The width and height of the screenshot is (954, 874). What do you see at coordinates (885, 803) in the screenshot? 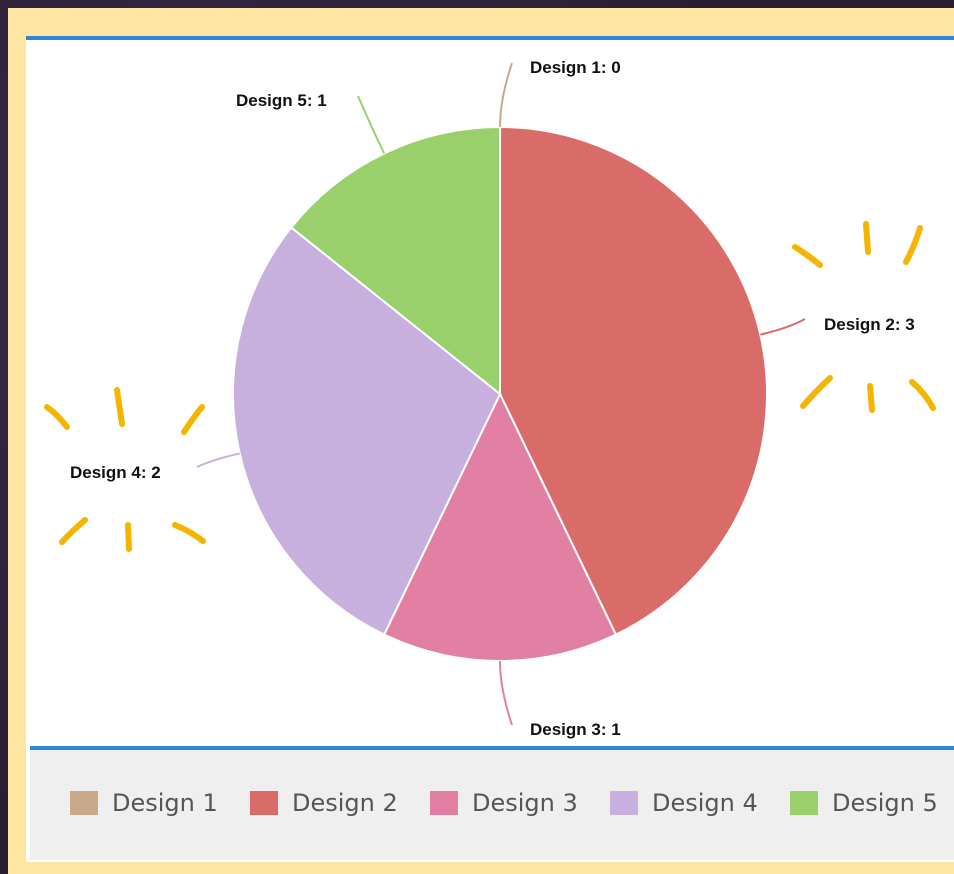
I see `legend-label-design-5: Design 5` at bounding box center [885, 803].